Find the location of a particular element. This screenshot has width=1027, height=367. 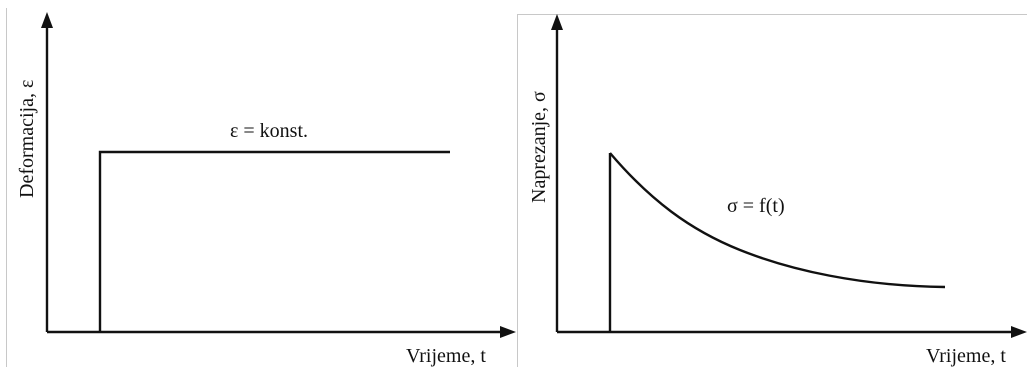

right-y-axis-arrow is located at coordinates (557, 22).